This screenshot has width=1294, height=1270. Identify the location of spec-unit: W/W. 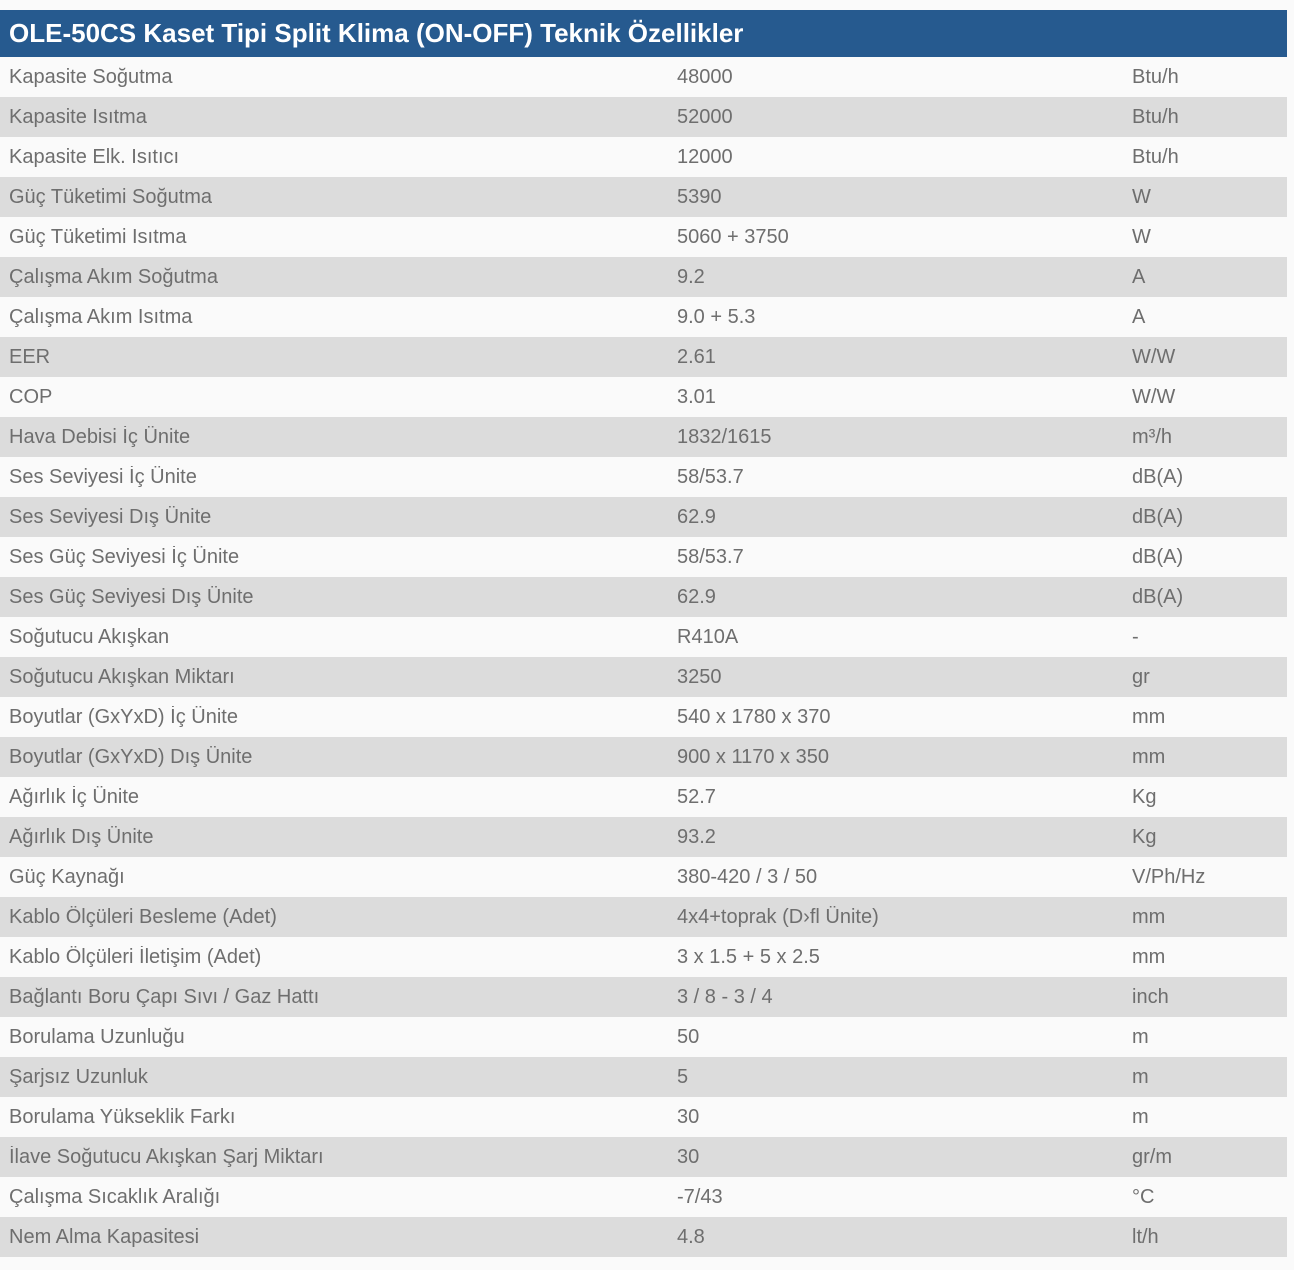
(1154, 396).